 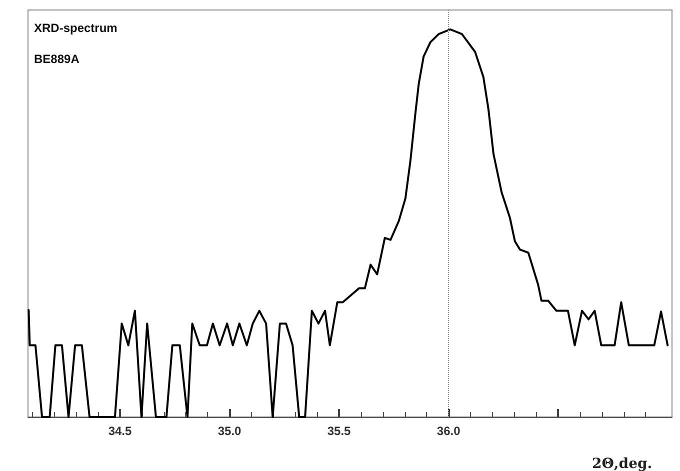 I want to click on x-tick-label: 35.5, so click(x=339, y=431).